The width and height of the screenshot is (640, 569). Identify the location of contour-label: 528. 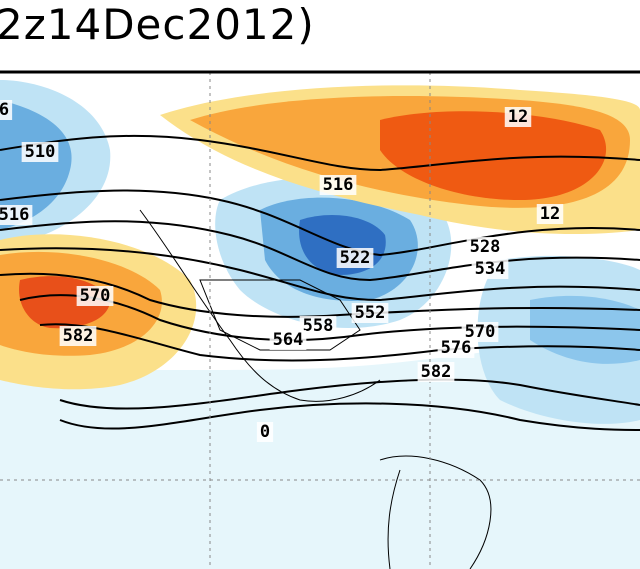
(485, 247).